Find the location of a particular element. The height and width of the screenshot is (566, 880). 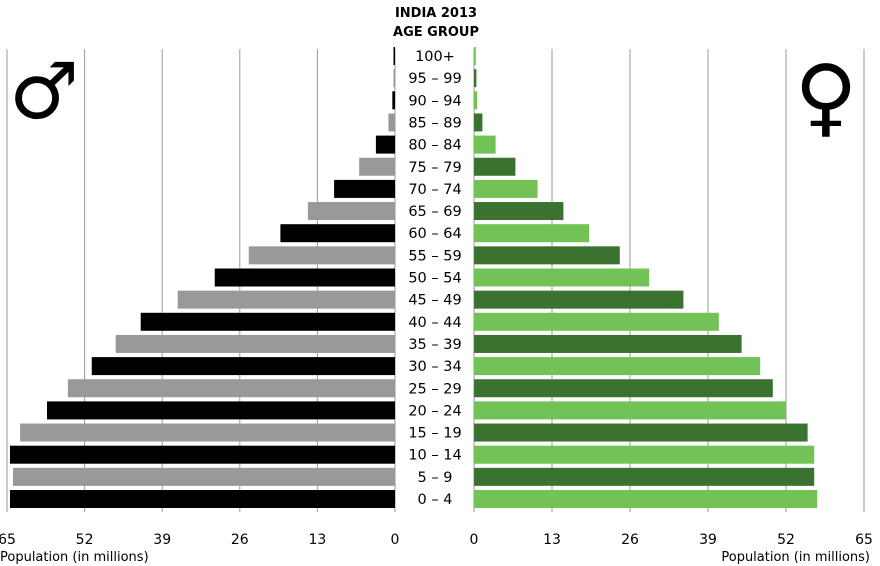

x-tick-right: 52 is located at coordinates (786, 540).